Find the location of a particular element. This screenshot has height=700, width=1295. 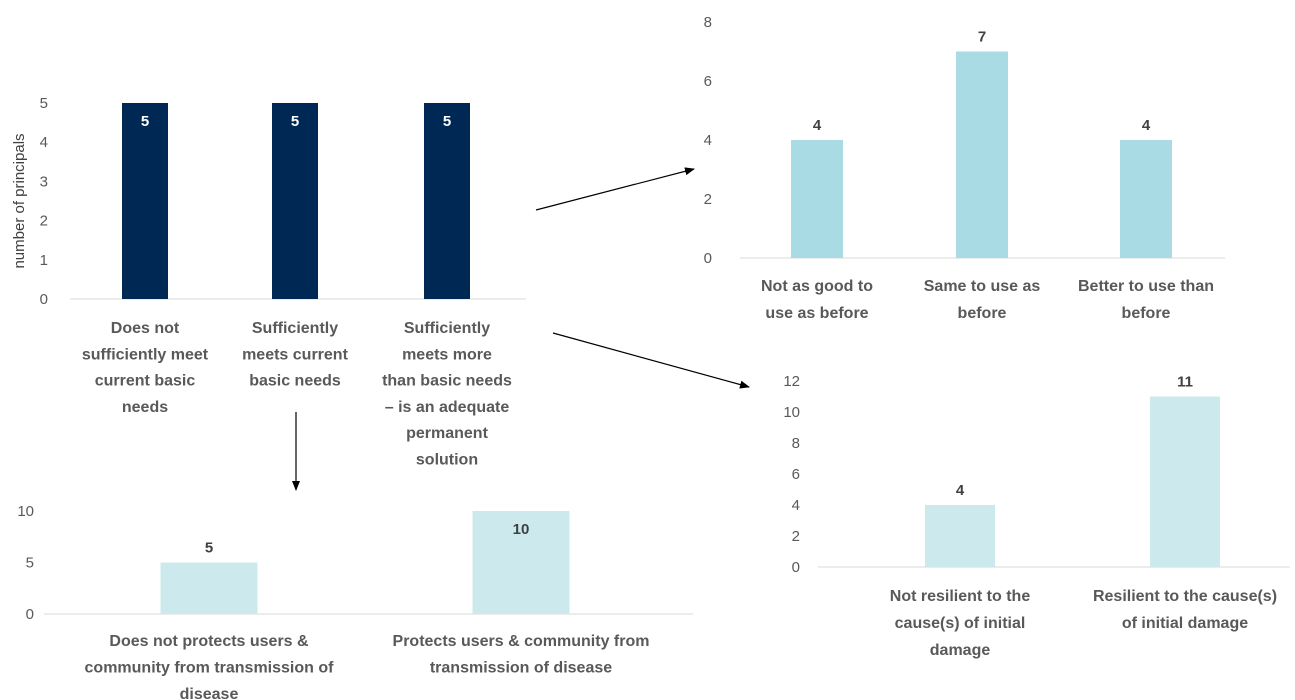

category-label: Not as good to use as before is located at coordinates (817, 300).